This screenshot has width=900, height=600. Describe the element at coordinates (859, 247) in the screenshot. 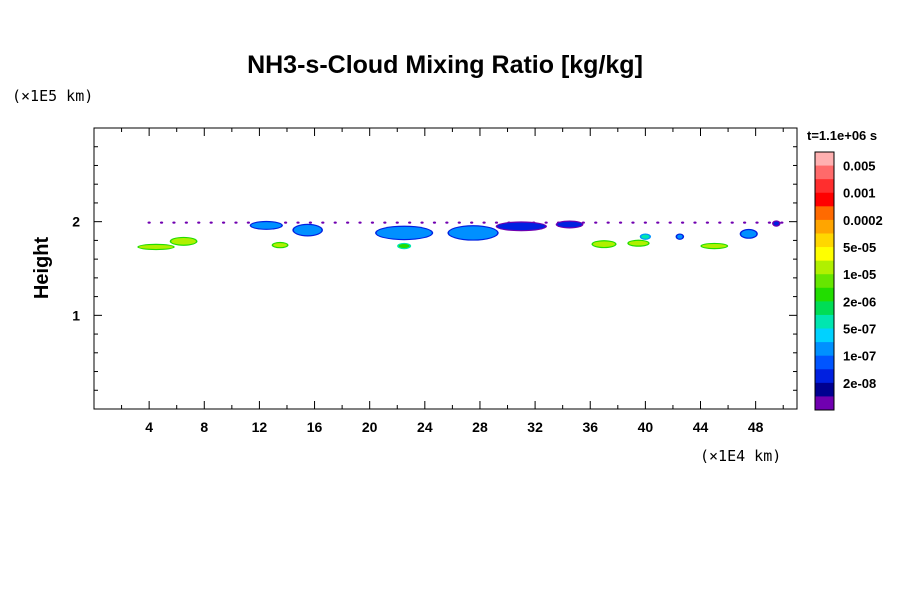

I see `colorbar-label: 5e-05` at that location.